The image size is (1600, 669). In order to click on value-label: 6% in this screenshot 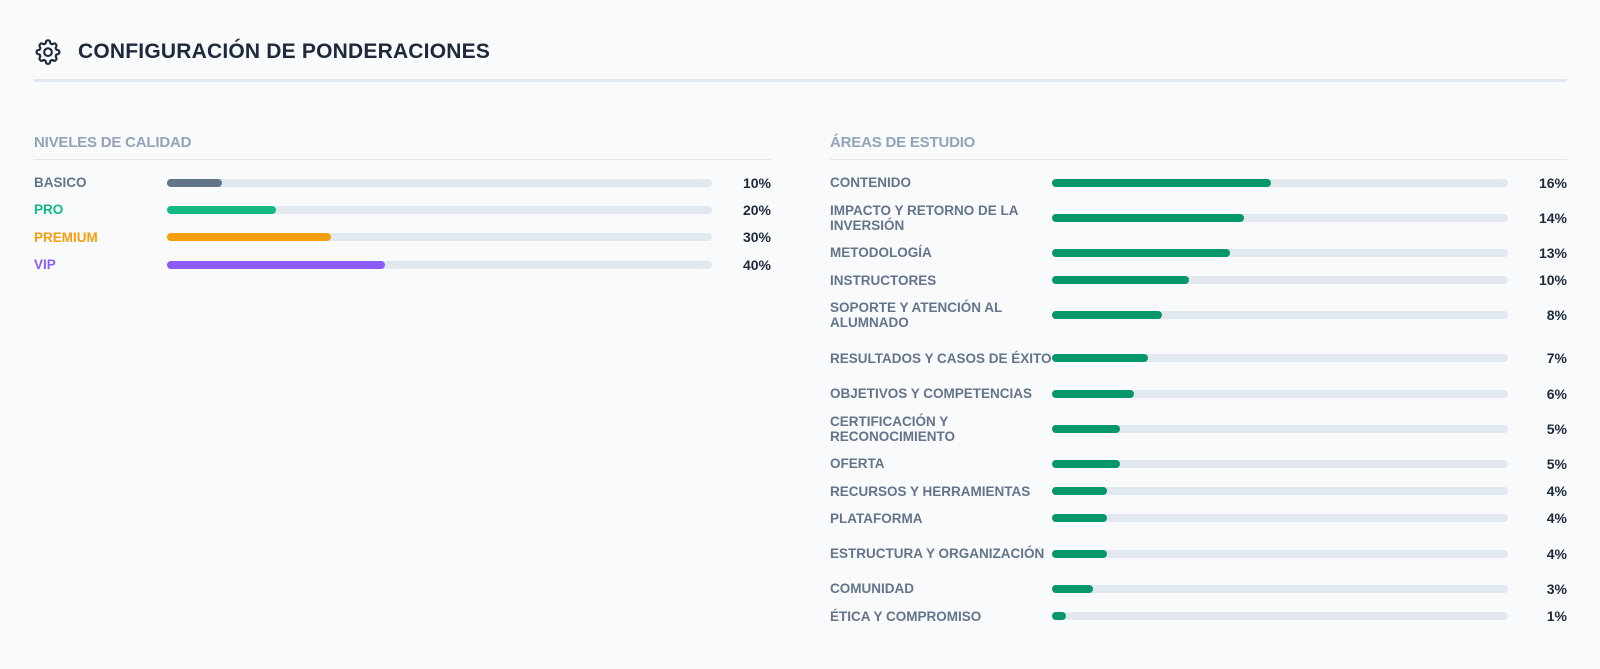, I will do `click(1556, 393)`.